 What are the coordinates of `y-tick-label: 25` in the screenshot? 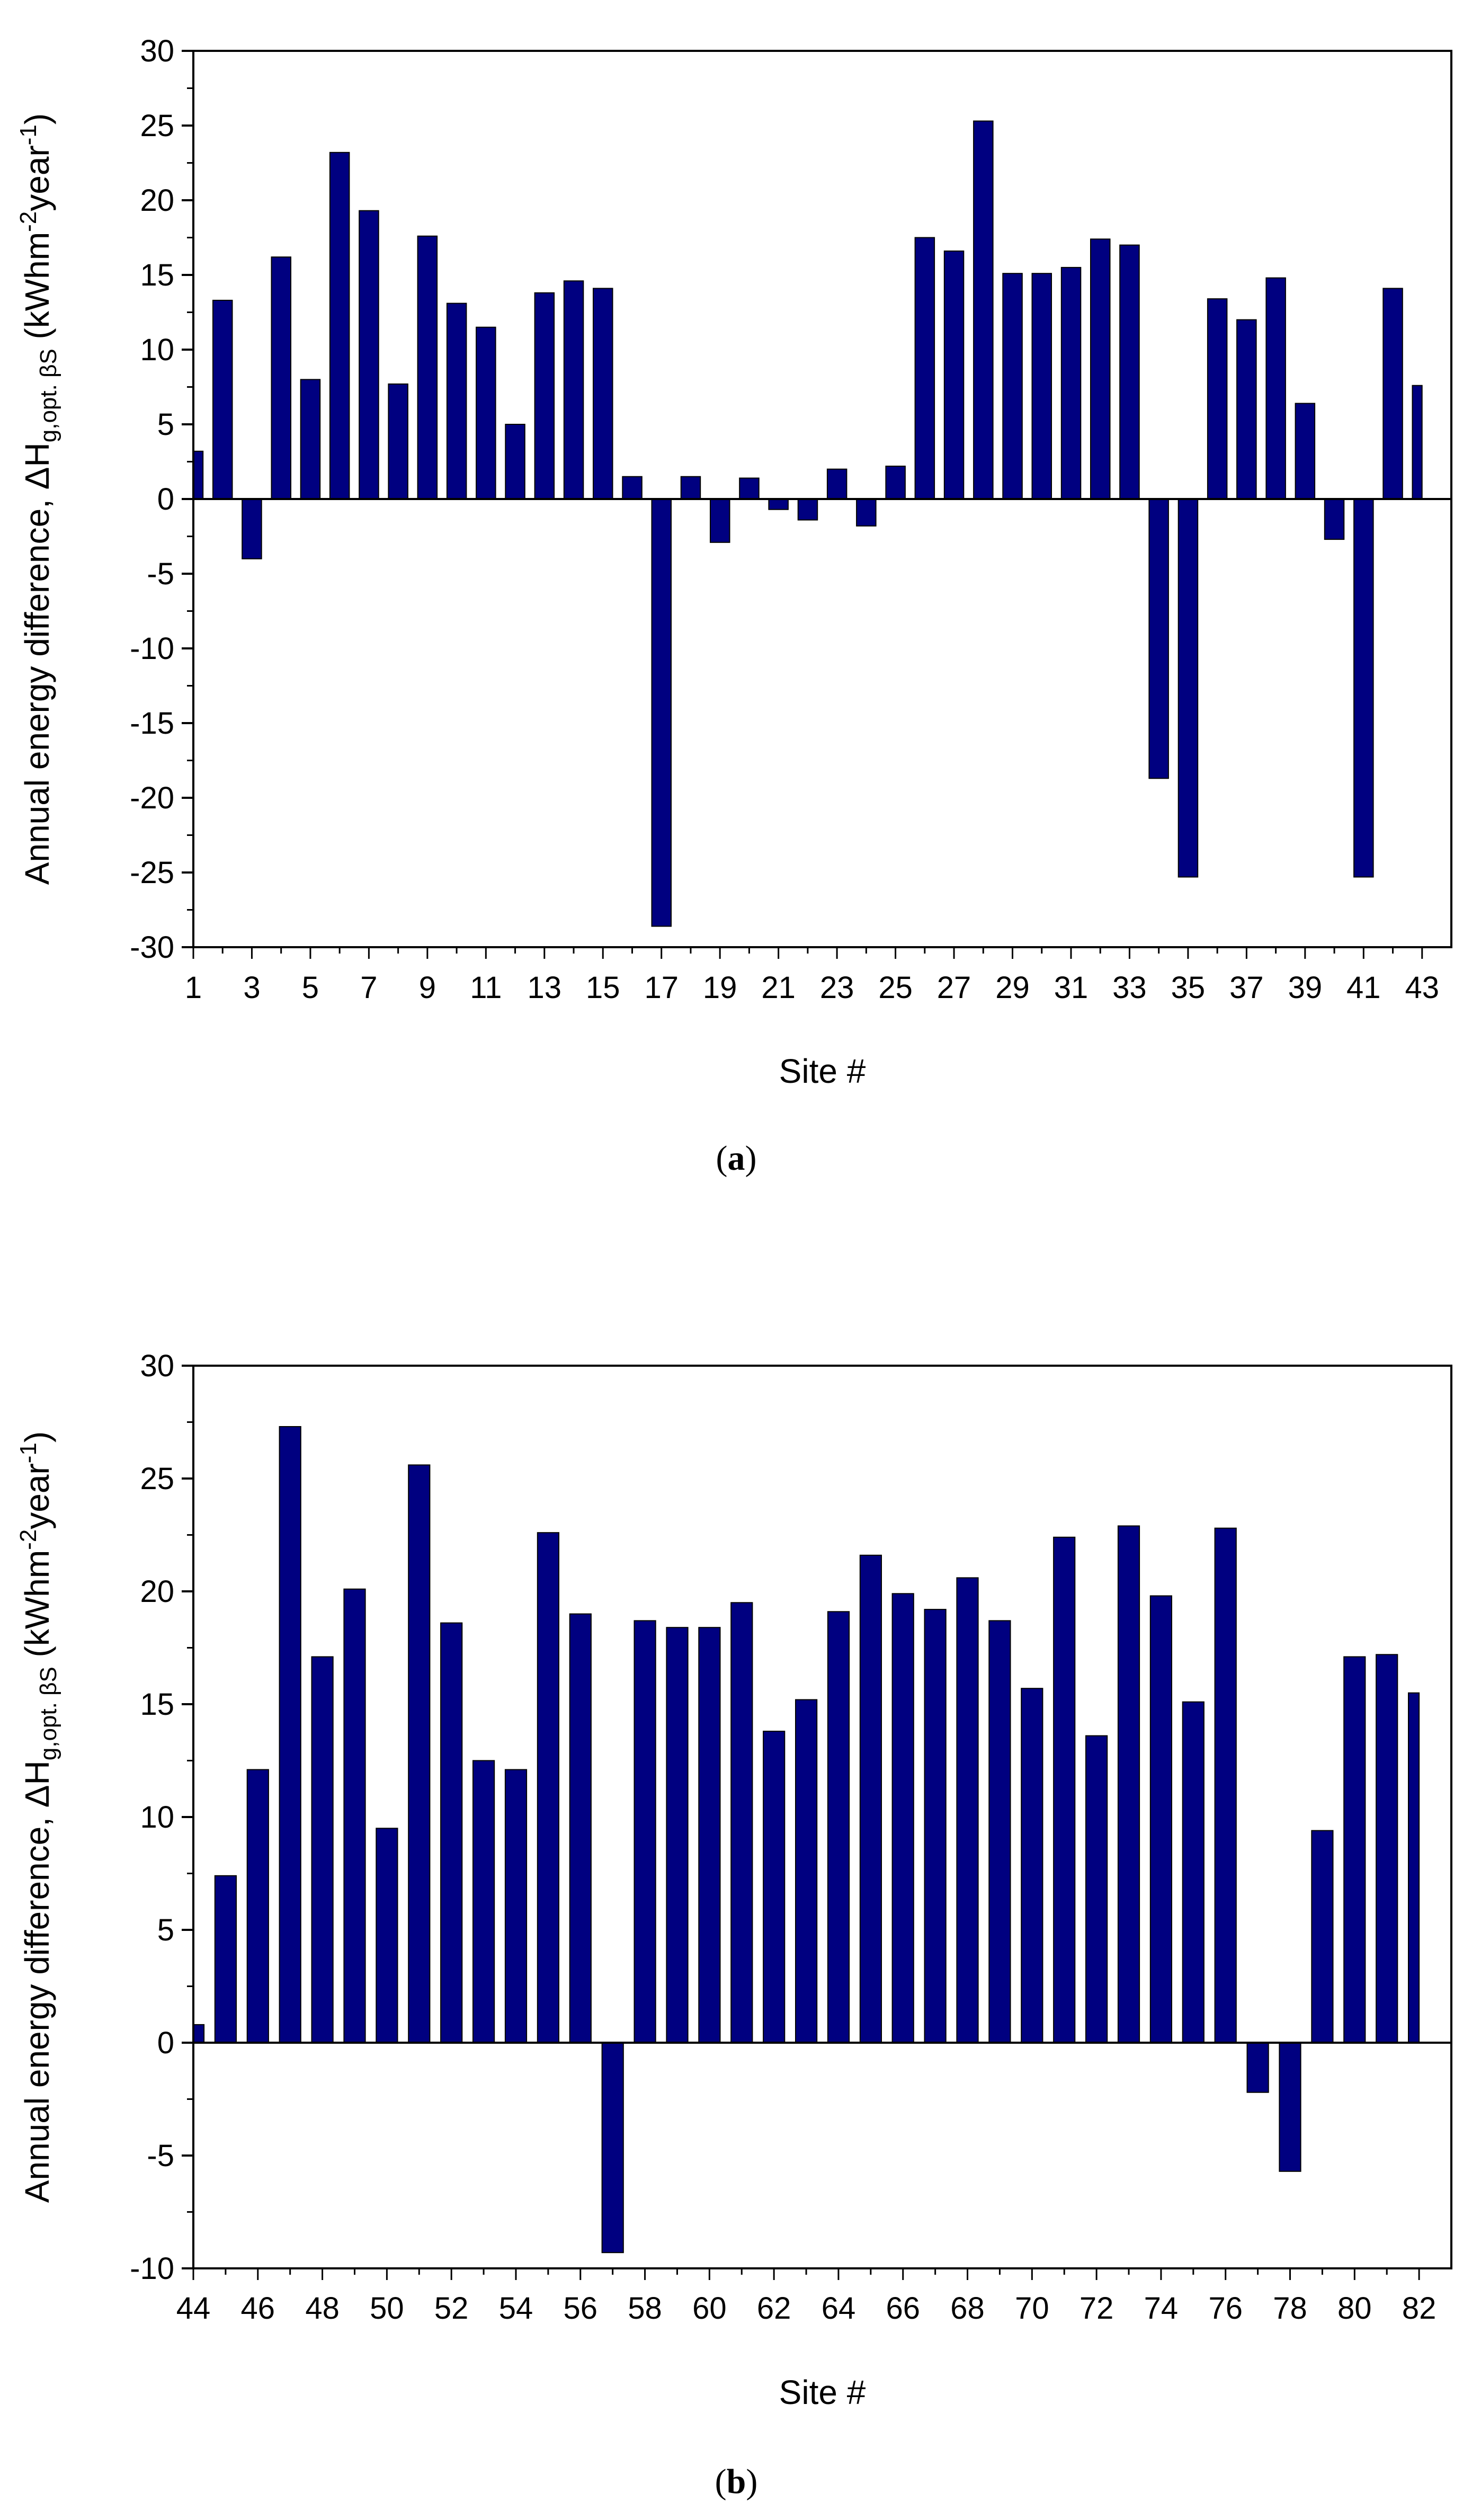 It's located at (157, 126).